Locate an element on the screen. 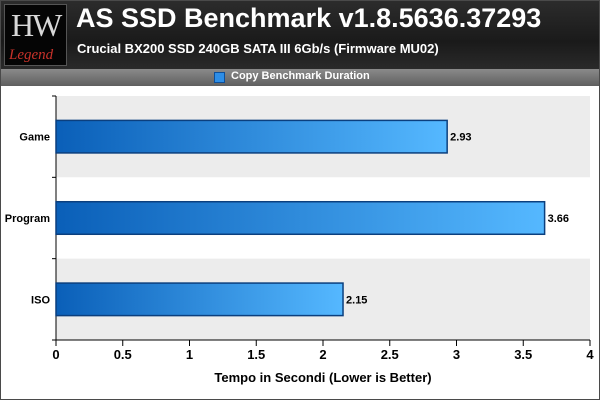 This screenshot has width=600, height=400. category-label: ISO is located at coordinates (40, 300).